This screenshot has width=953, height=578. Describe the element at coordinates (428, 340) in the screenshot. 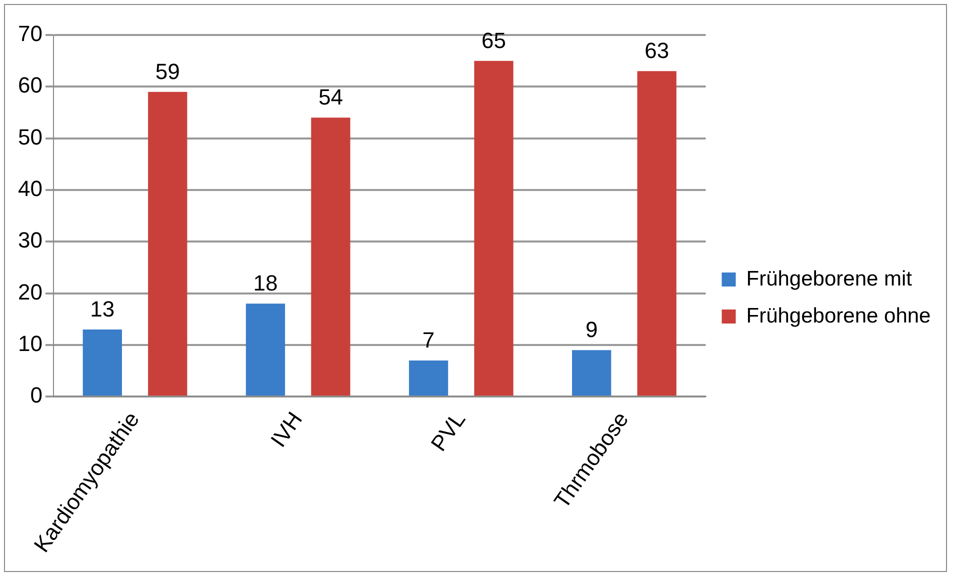

I see `data-label: 7` at that location.